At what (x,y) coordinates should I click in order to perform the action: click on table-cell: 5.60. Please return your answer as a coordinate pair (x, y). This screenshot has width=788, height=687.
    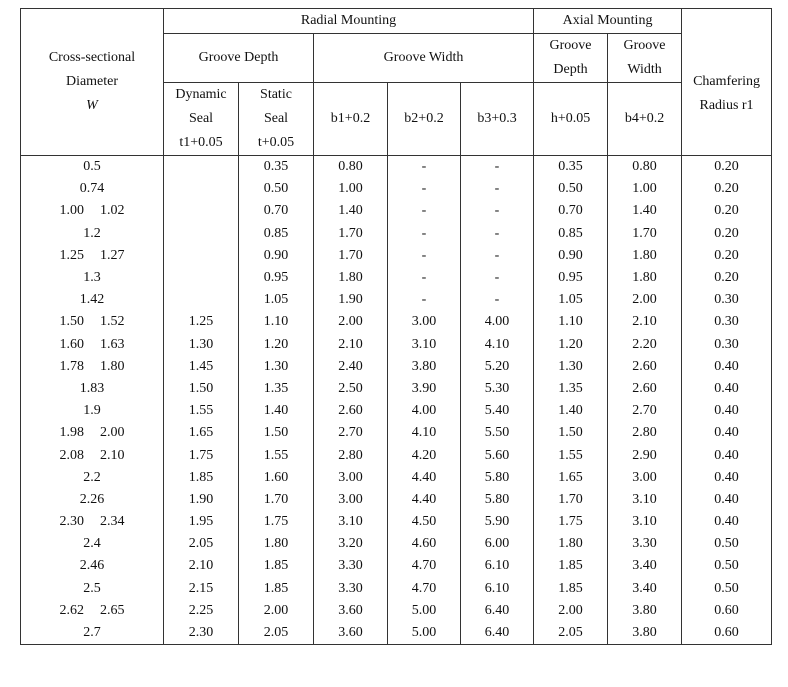
    Looking at the image, I should click on (497, 455).